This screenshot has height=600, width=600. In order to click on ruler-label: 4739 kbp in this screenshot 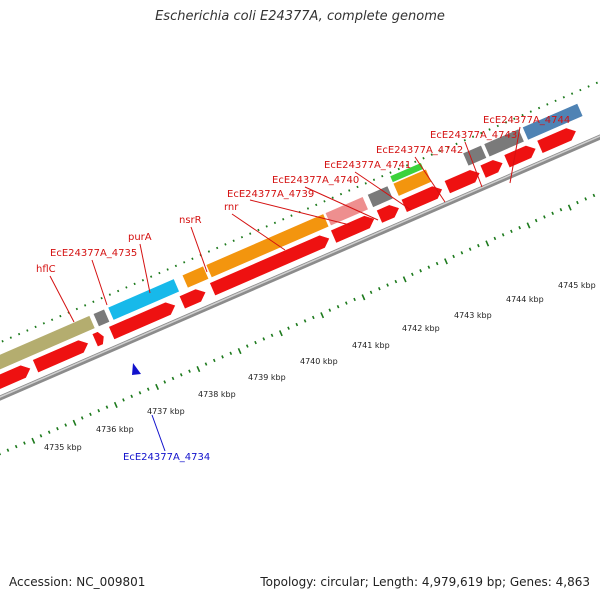, I will do `click(267, 377)`.